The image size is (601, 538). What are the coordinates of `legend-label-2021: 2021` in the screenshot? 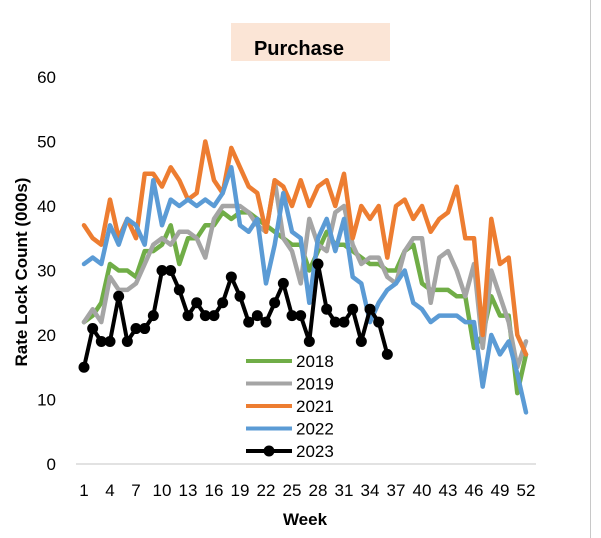 It's located at (315, 406).